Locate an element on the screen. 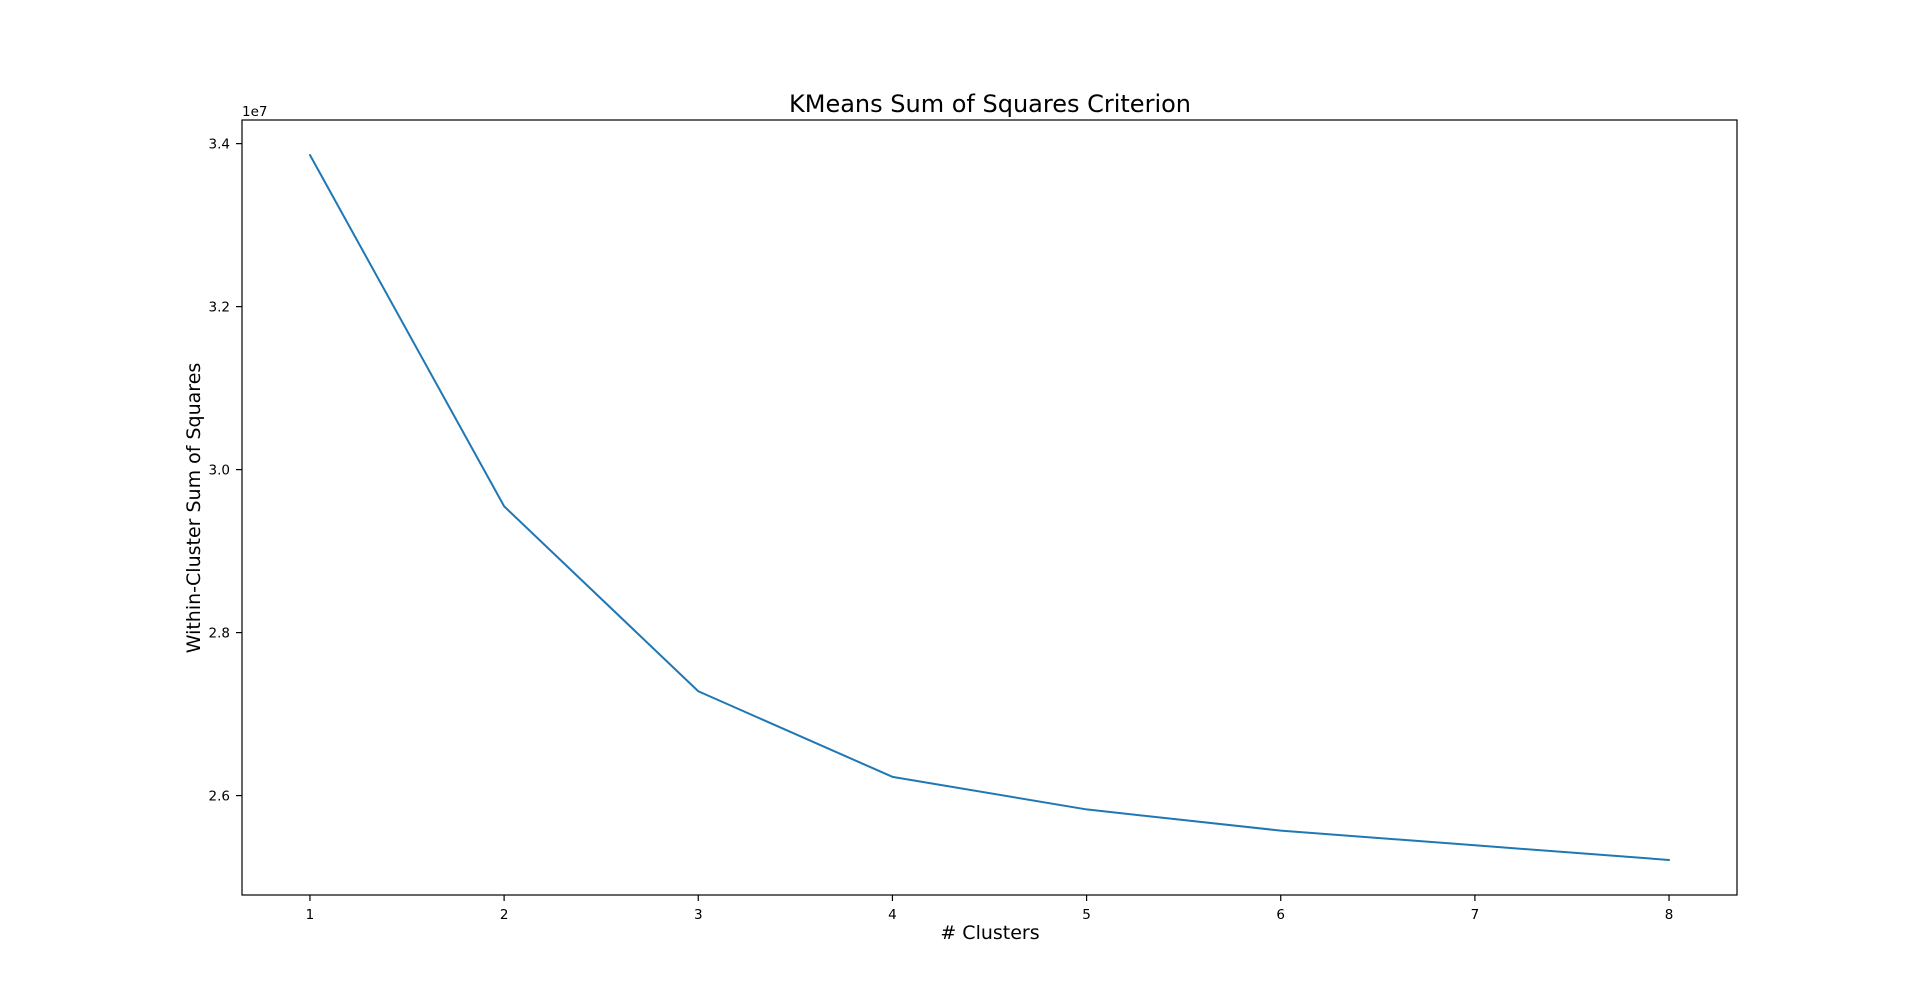  chart-title: KMeans Sum of Squares Criterion is located at coordinates (990, 104).